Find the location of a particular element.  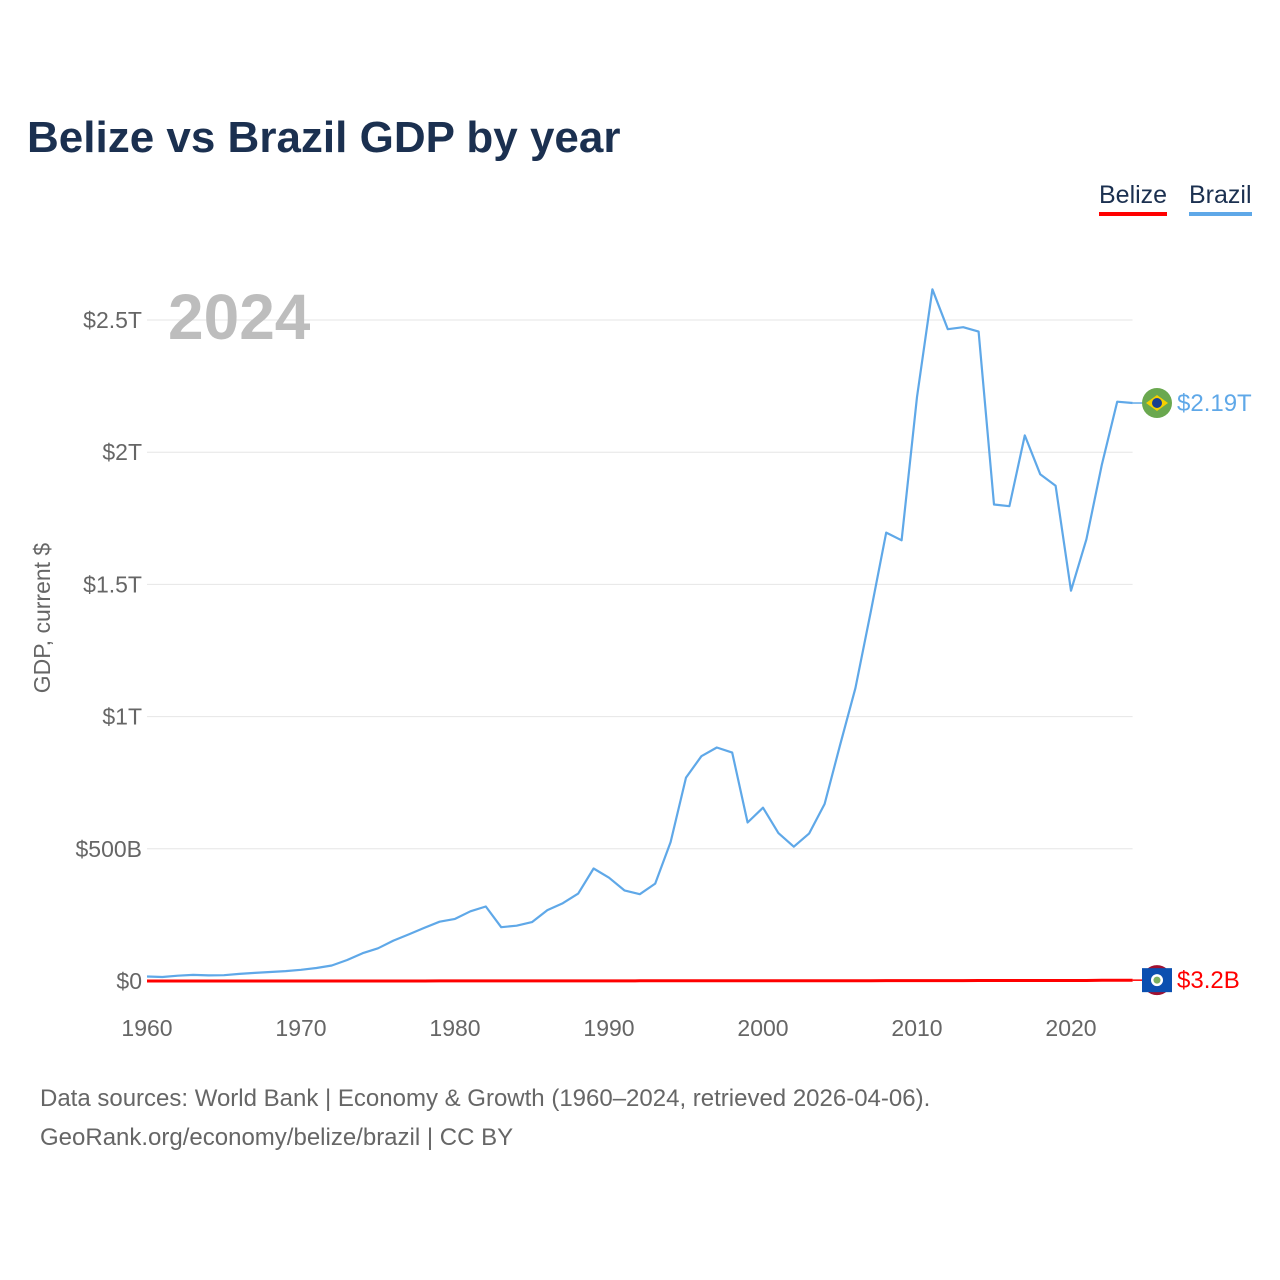

y-tick-label: $1.5T is located at coordinates (112, 584).